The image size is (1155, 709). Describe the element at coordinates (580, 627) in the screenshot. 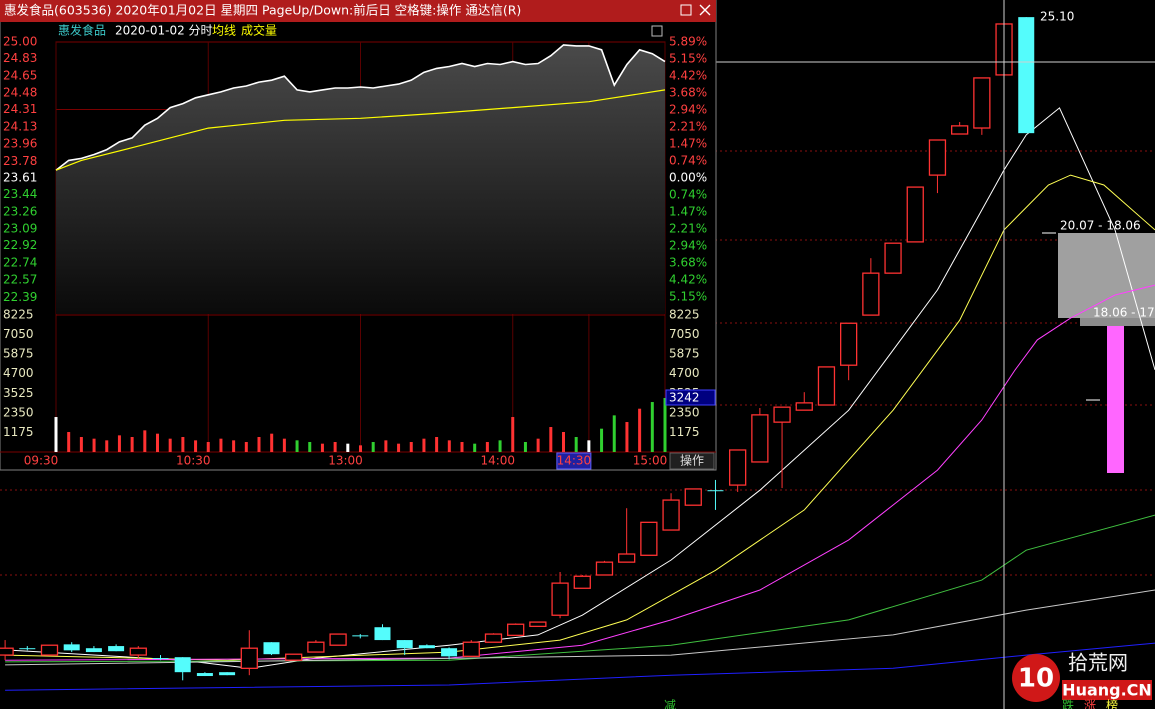

I see `moving-average-line` at that location.